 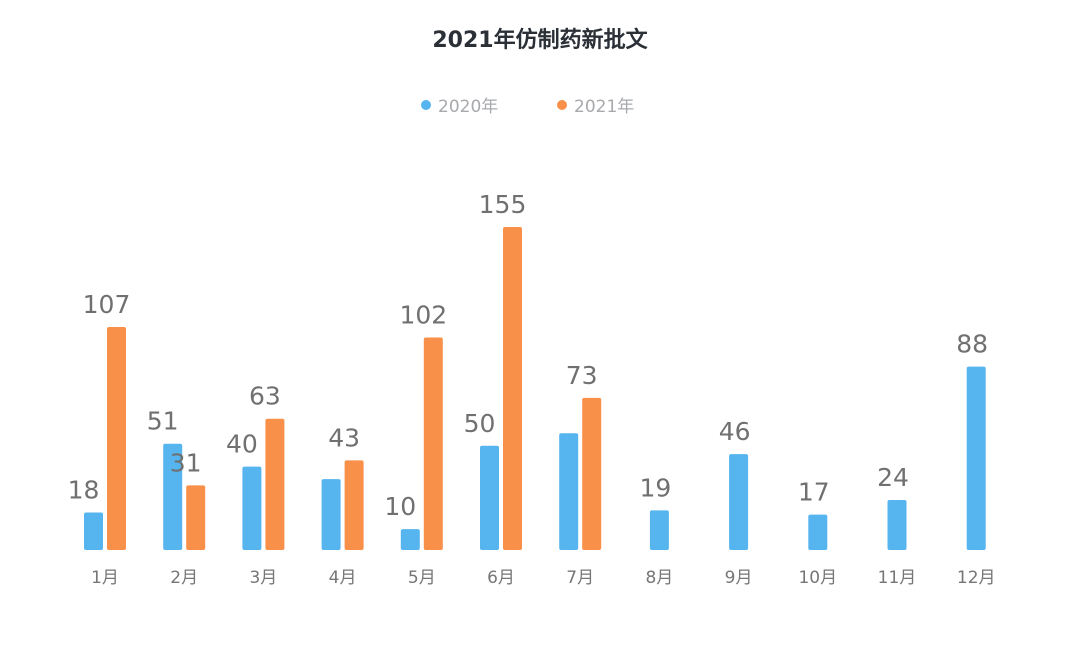 What do you see at coordinates (604, 107) in the screenshot?
I see `legend-label-2021: 2021年` at bounding box center [604, 107].